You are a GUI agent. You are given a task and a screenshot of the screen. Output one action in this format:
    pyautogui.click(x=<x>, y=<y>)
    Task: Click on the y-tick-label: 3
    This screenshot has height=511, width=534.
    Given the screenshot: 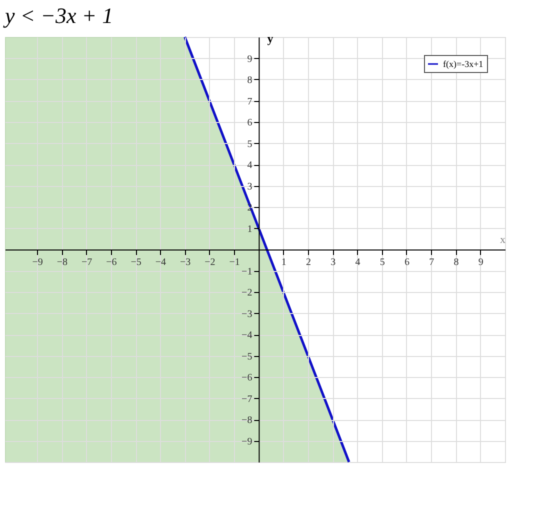 What is the action you would take?
    pyautogui.click(x=249, y=186)
    